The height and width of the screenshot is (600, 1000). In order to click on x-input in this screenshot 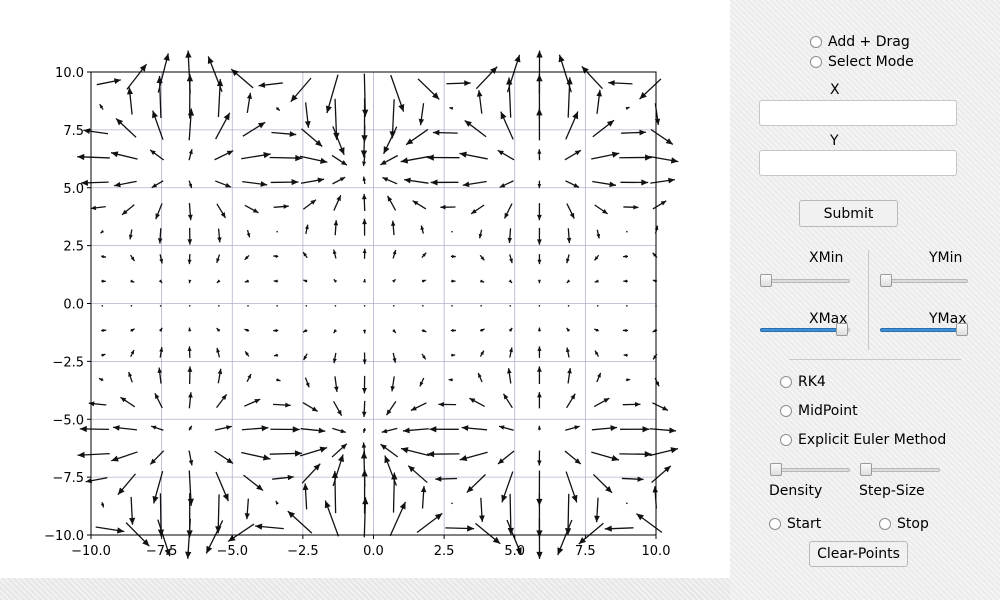, I will do `click(858, 113)`.